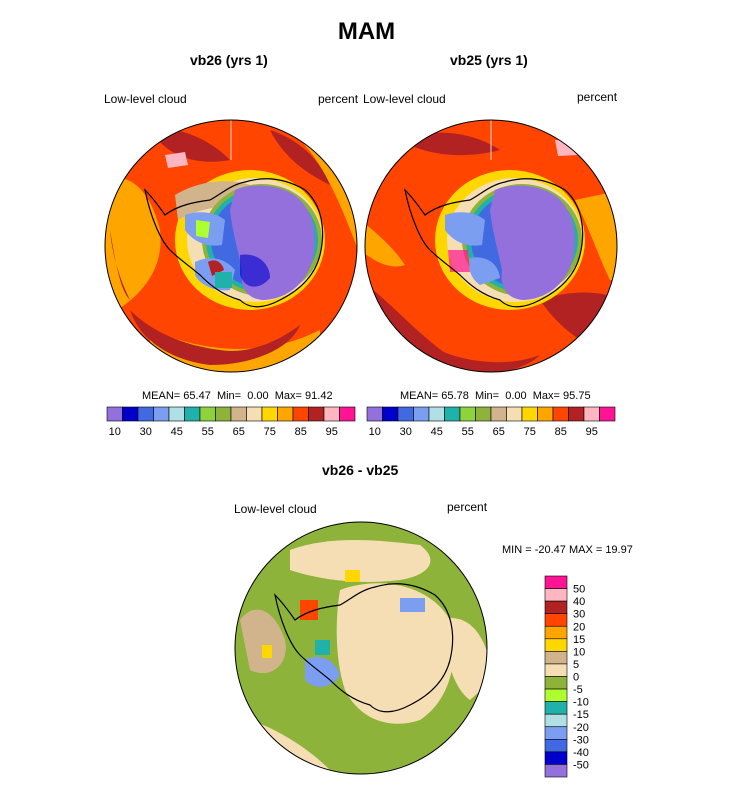  Describe the element at coordinates (579, 627) in the screenshot. I see `colorbar-tick-label: 20` at that location.